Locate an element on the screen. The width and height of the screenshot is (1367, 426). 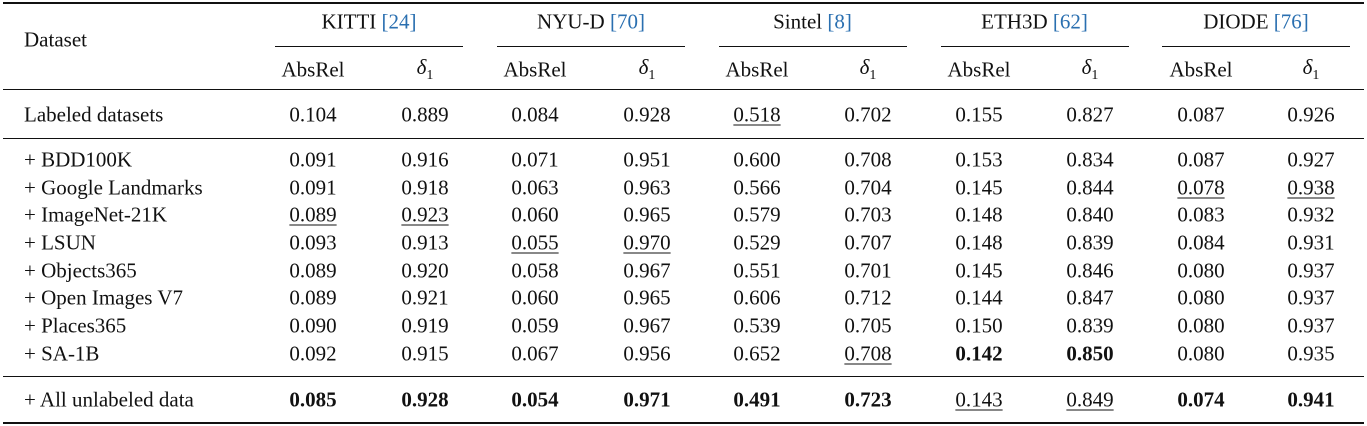
top-rule is located at coordinates (683, 3).